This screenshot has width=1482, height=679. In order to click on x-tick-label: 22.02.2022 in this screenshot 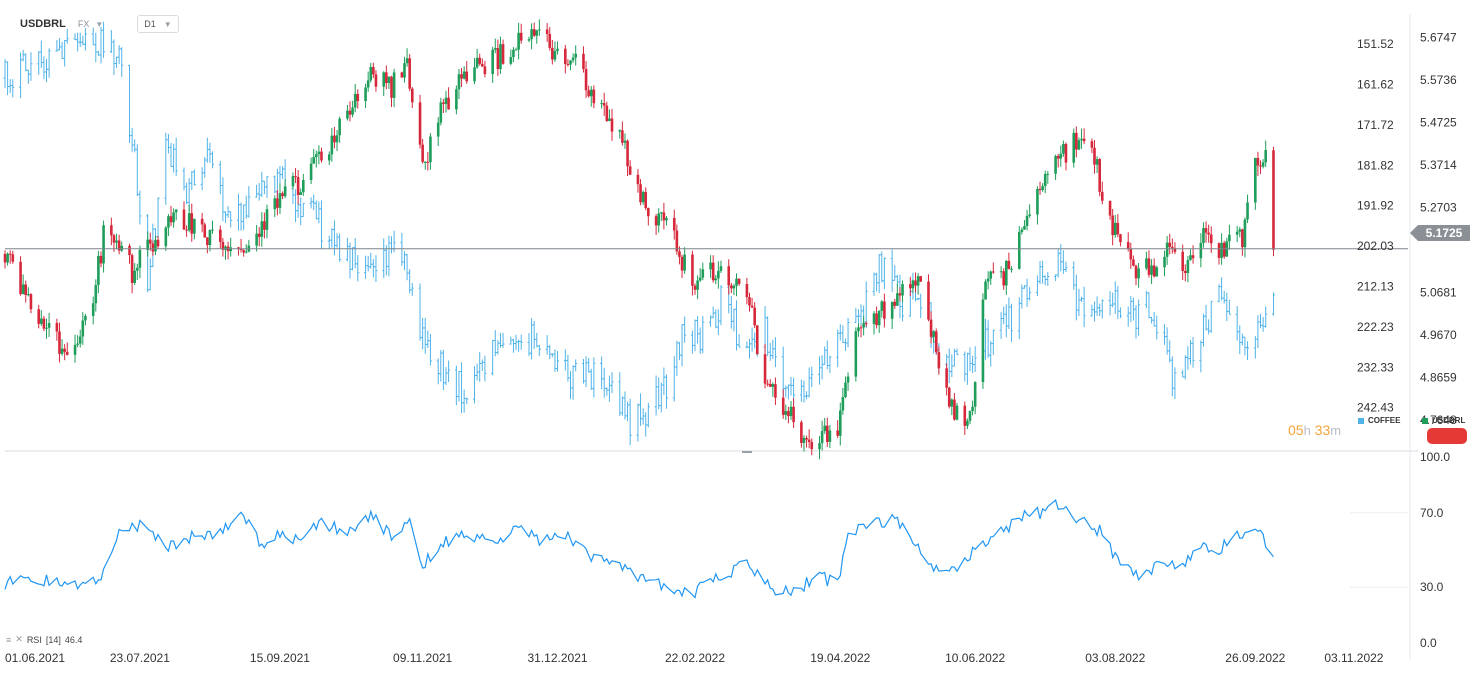, I will do `click(695, 658)`.